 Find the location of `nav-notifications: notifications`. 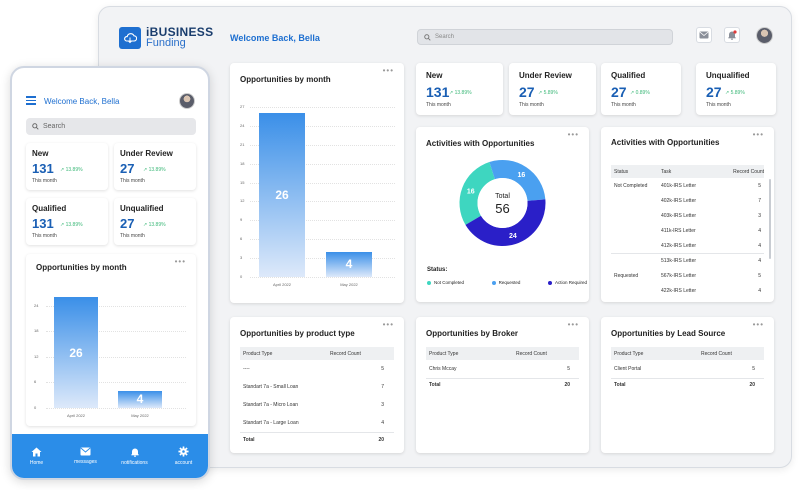

nav-notifications: notifications is located at coordinates (134, 456).